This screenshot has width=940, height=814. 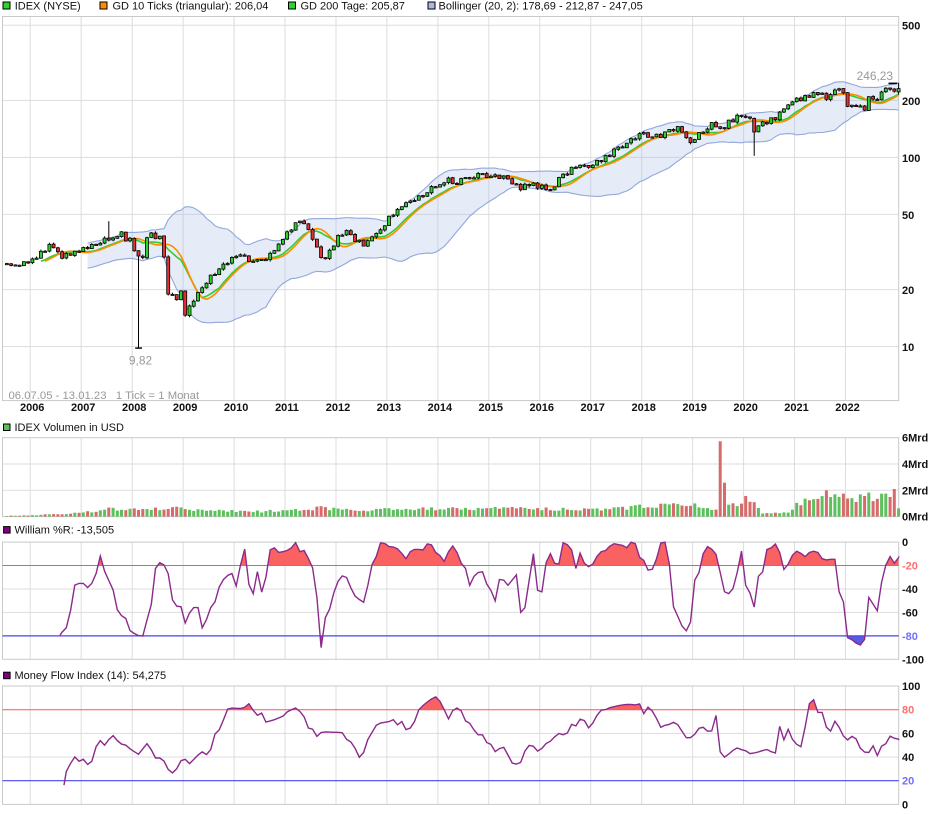 What do you see at coordinates (915, 518) in the screenshot?
I see `svg-text: 0Mrd` at bounding box center [915, 518].